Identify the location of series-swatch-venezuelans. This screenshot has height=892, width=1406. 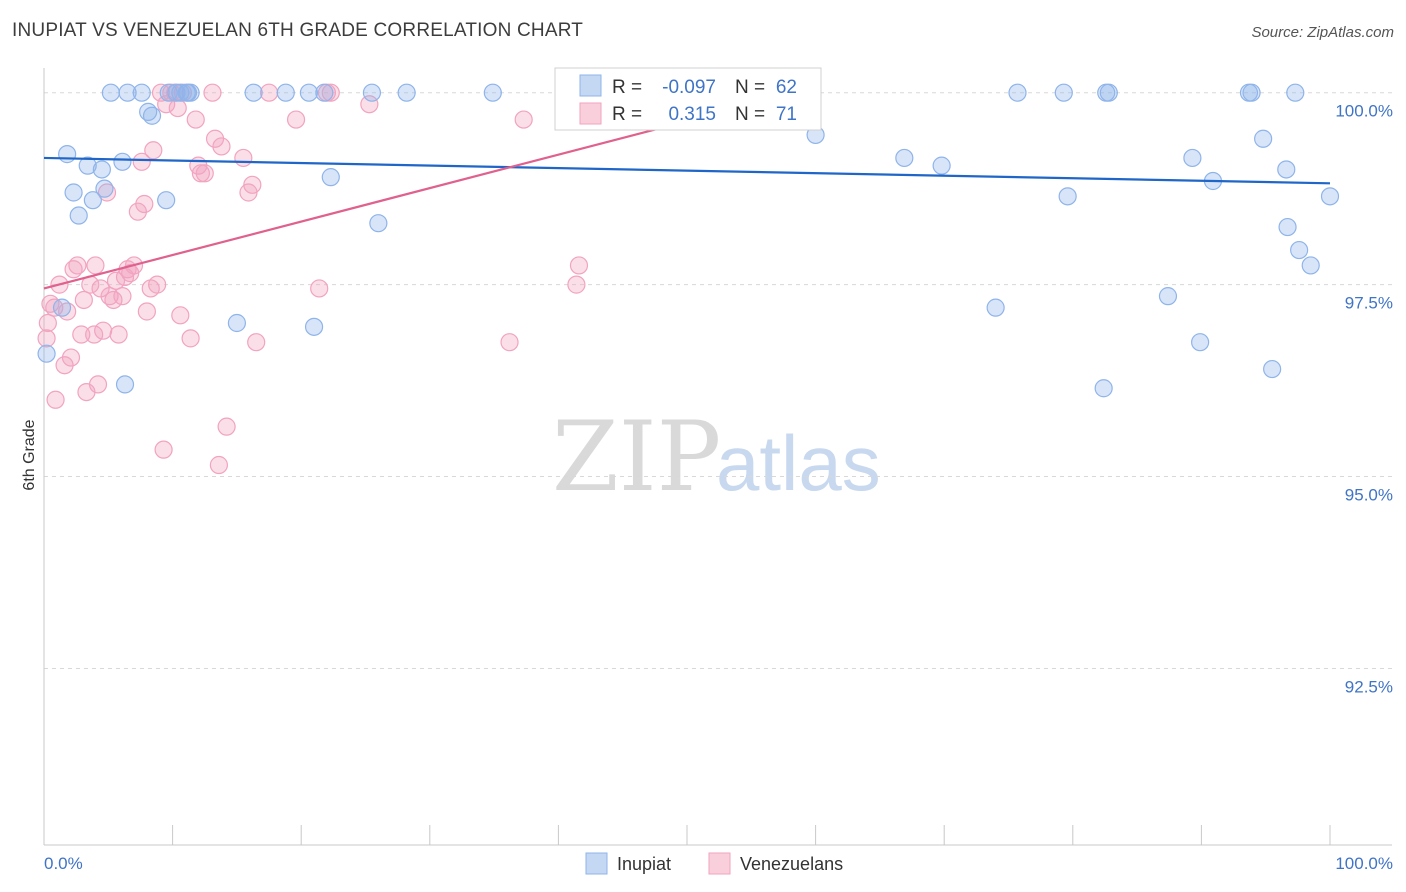
(719, 863).